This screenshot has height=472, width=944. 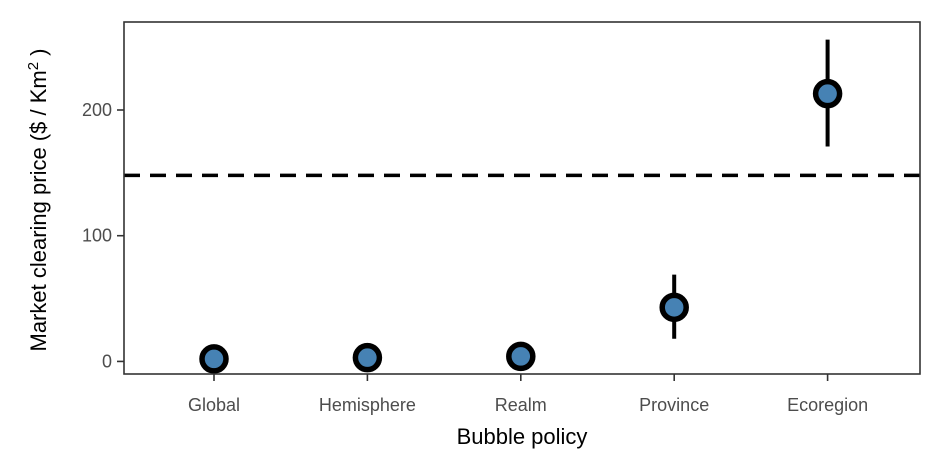 I want to click on y-axis-title-main: Market clearing price ($ / Km, so click(x=38, y=210).